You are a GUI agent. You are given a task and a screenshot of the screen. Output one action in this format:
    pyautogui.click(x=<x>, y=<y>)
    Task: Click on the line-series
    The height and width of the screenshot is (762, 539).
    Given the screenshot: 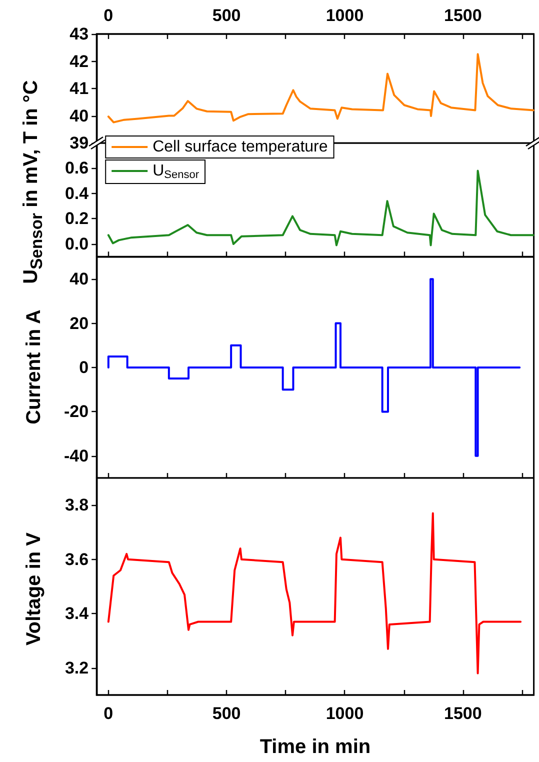 What is the action you would take?
    pyautogui.click(x=320, y=88)
    